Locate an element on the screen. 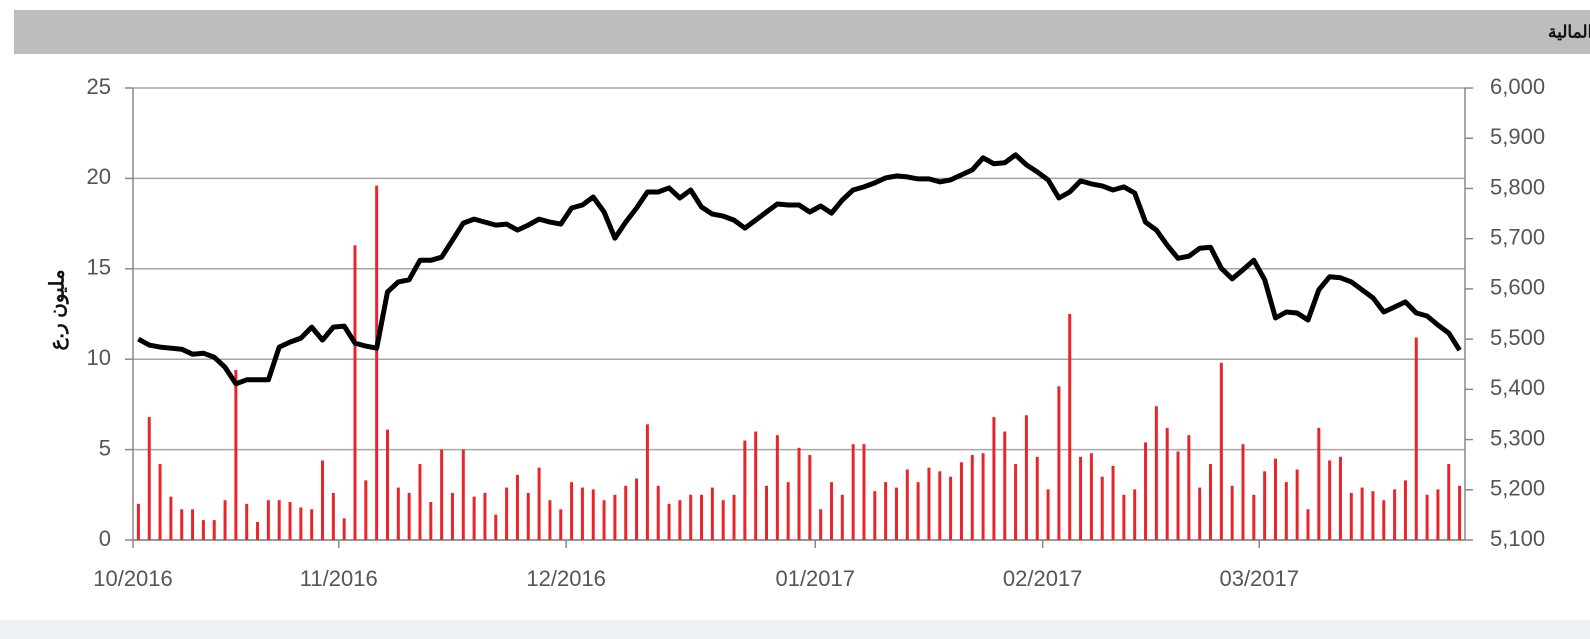  y2-tick-label: 5,700 is located at coordinates (1517, 236).